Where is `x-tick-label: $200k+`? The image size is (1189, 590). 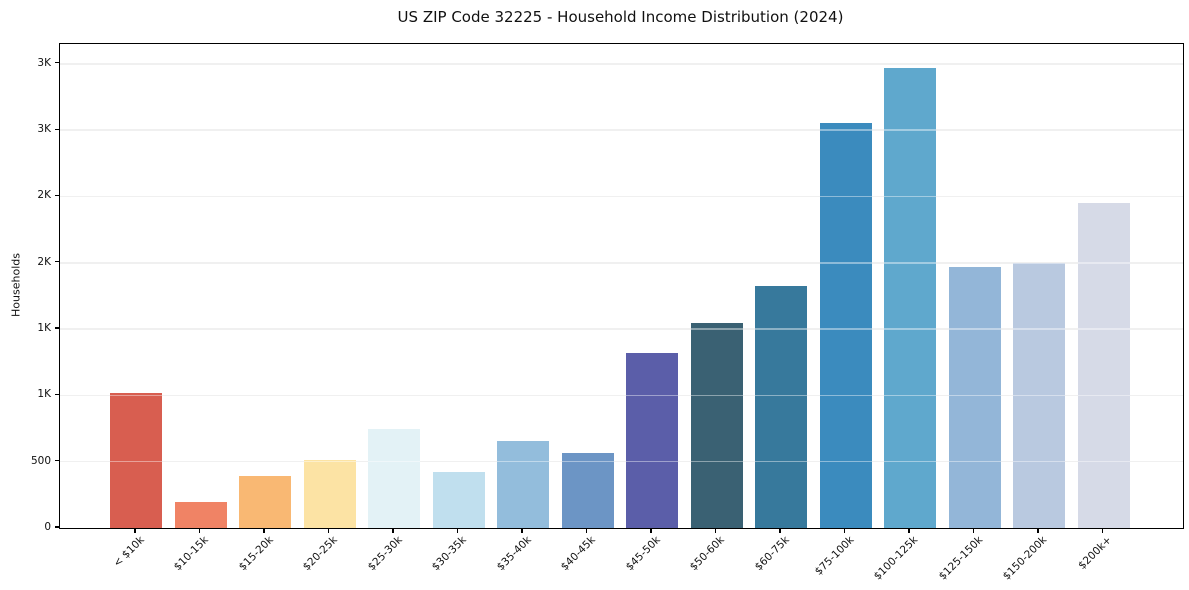
x-tick-label: $200k+ is located at coordinates (1095, 553).